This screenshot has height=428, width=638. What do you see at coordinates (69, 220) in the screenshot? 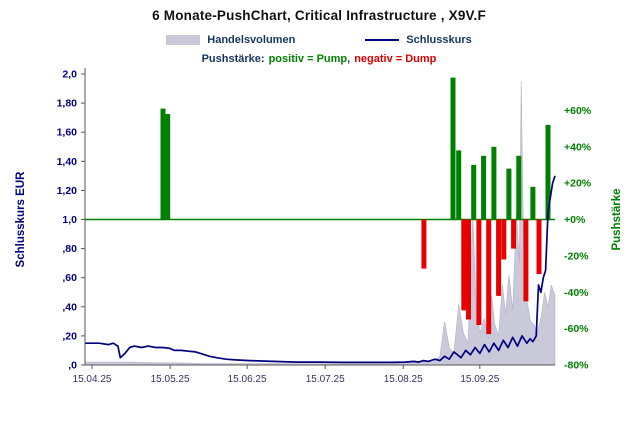
I see `svg-text: 1,0` at bounding box center [69, 220].